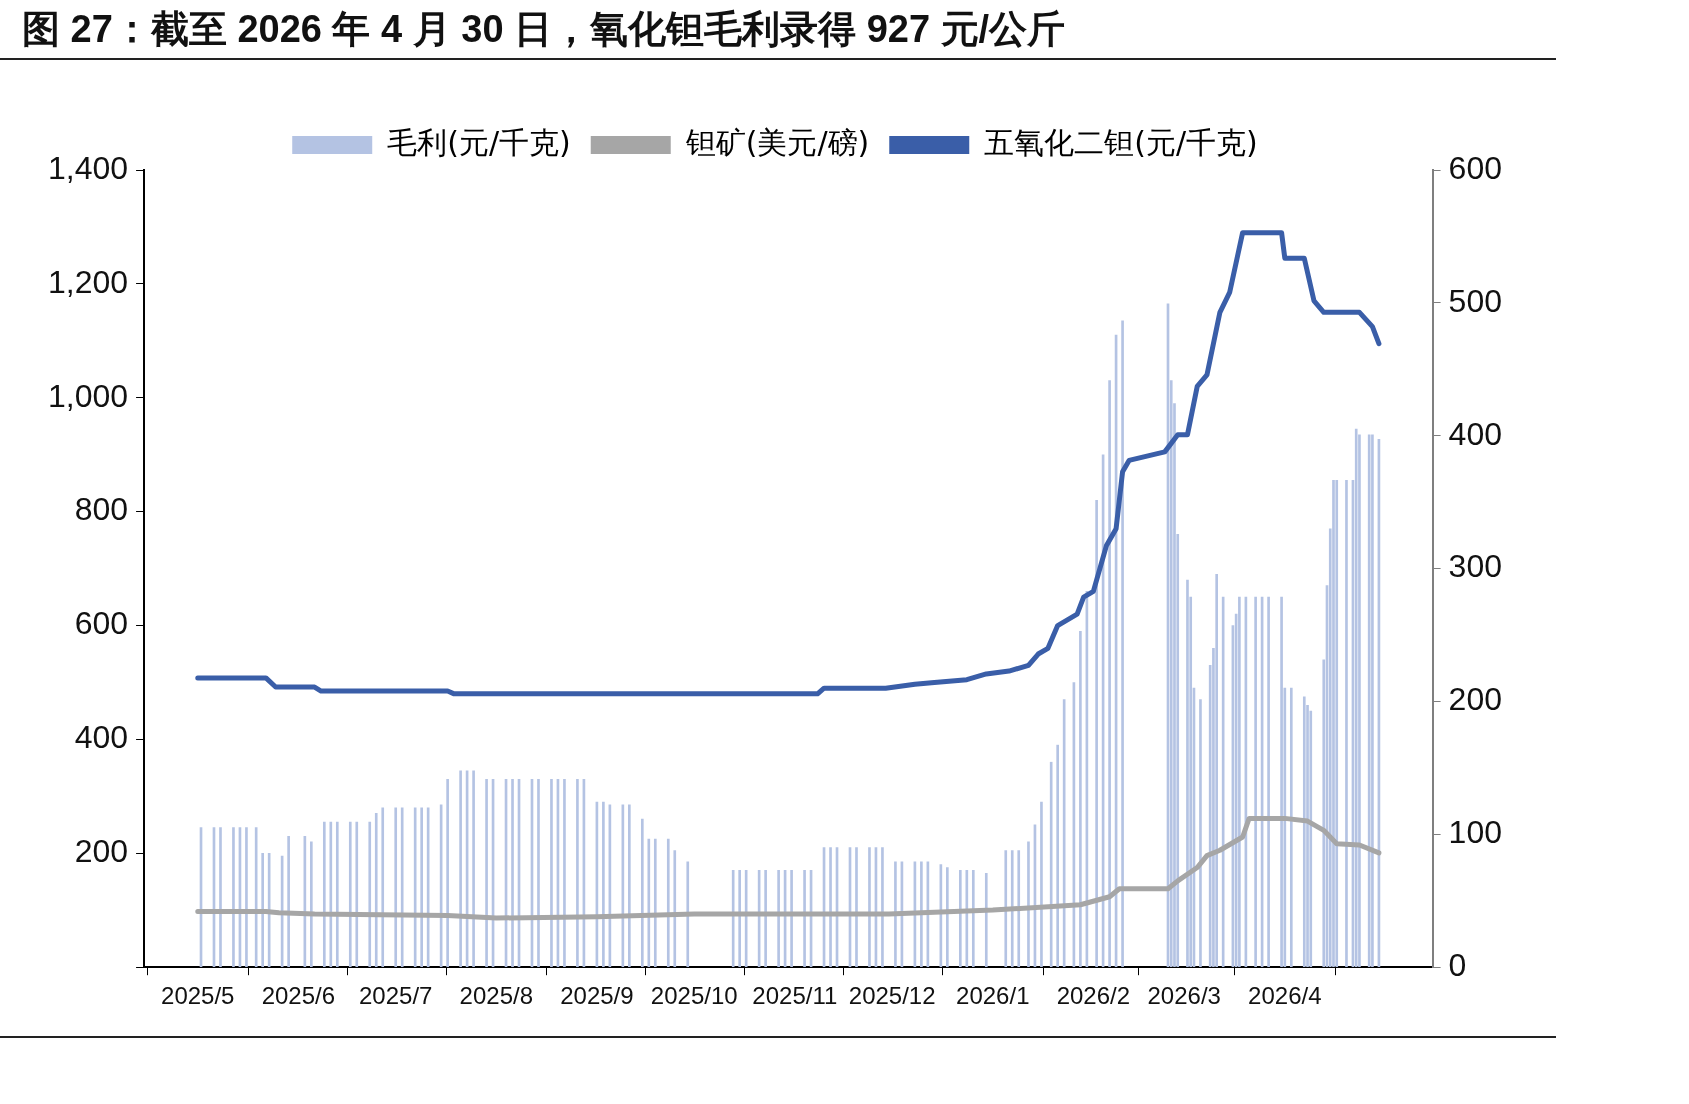 This screenshot has height=1104, width=1689. Describe the element at coordinates (1285, 996) in the screenshot. I see `x-tick-label: 2026/4` at that location.